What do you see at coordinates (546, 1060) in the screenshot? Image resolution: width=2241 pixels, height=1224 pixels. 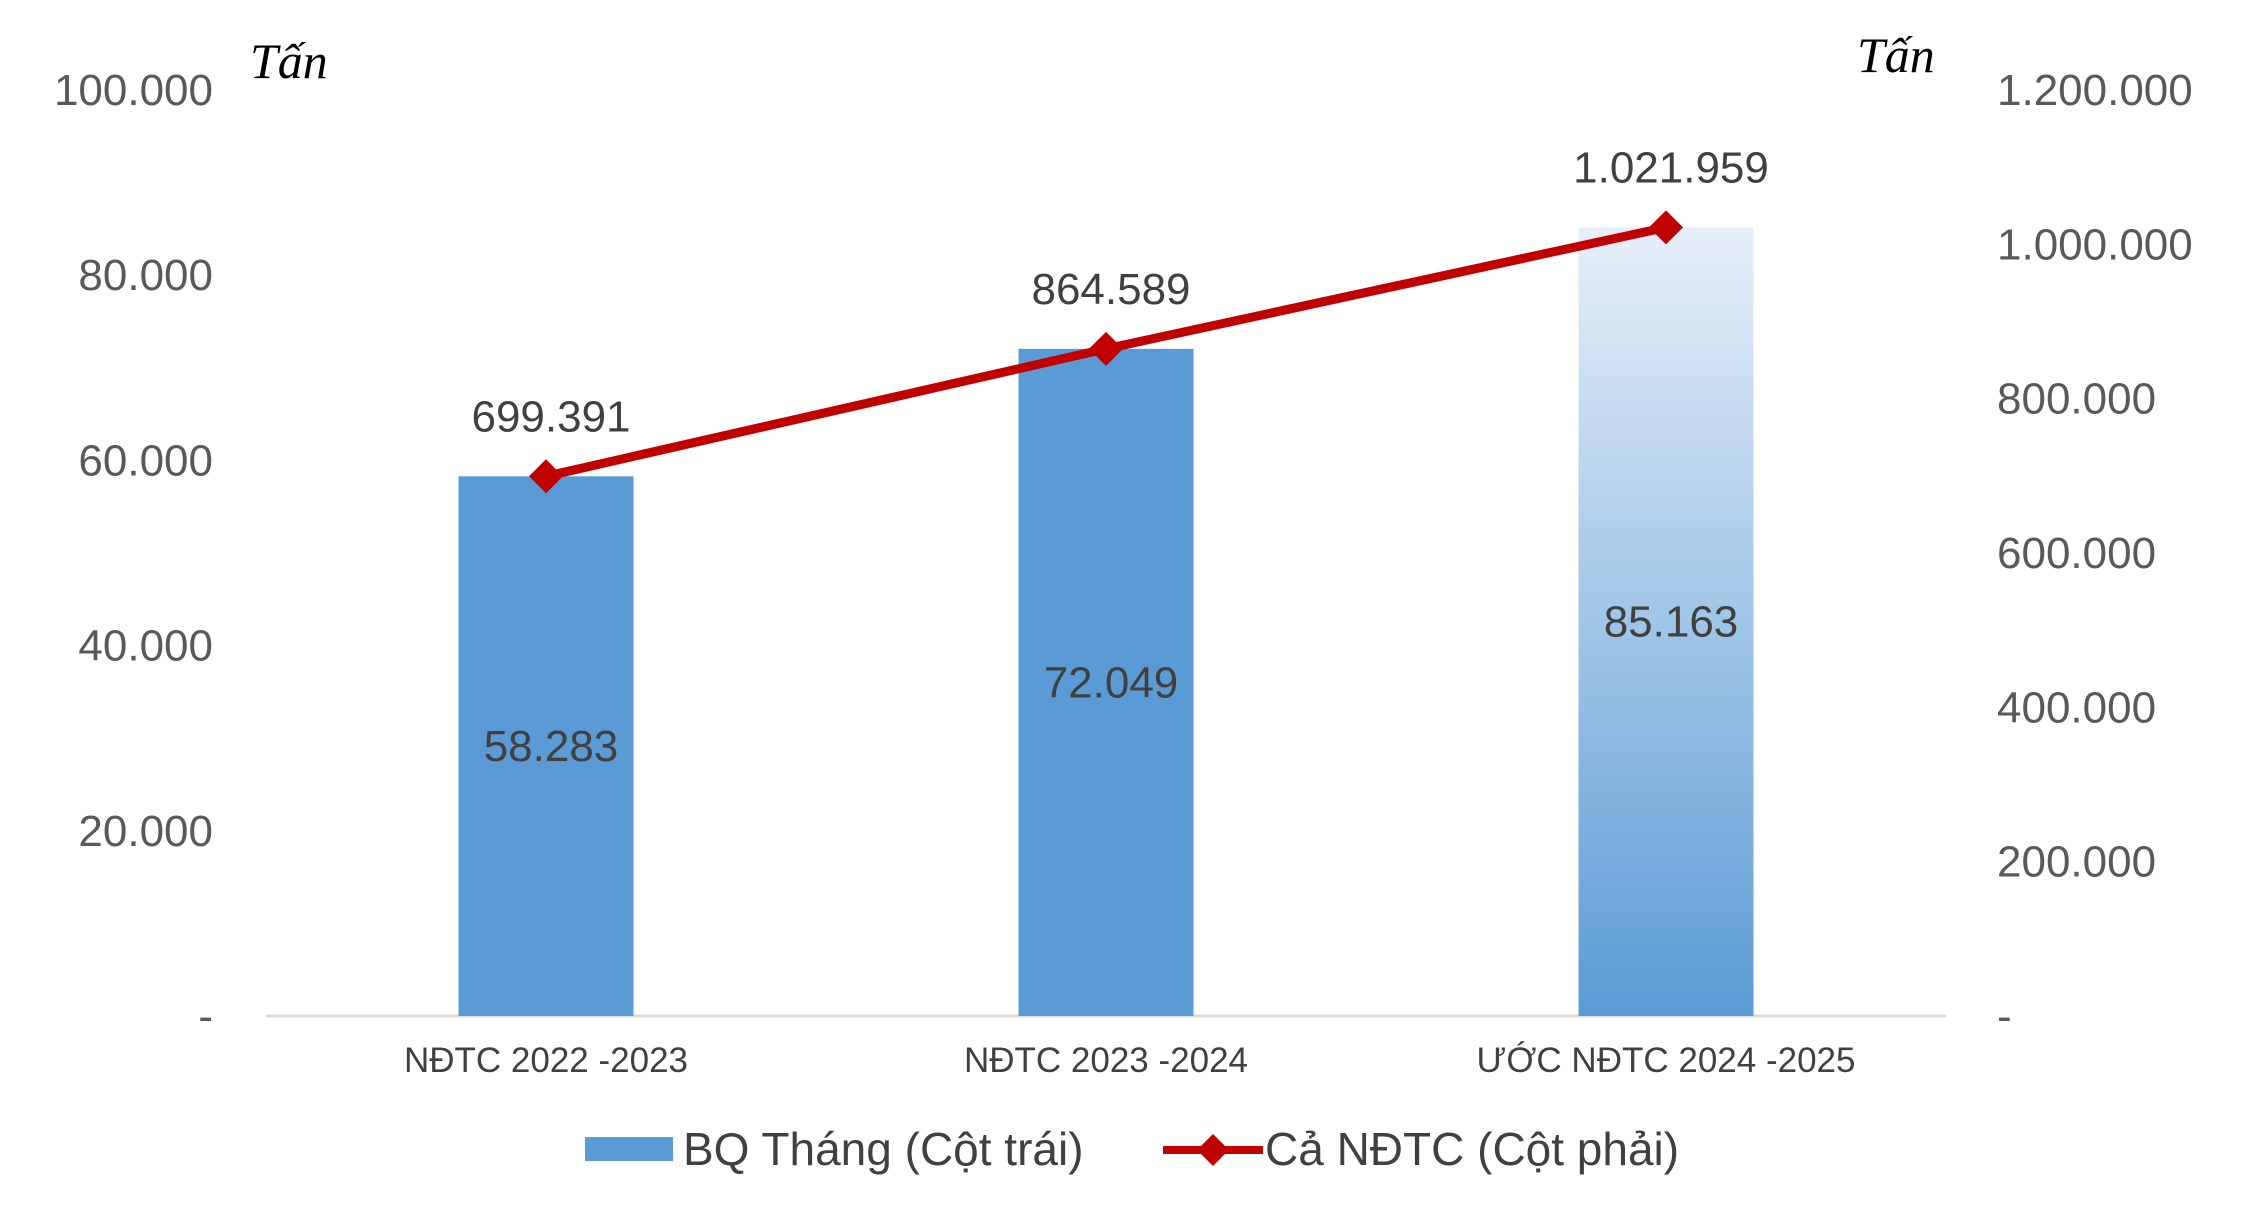 I see `x-tick-label: NĐTC 2022 -2023` at bounding box center [546, 1060].